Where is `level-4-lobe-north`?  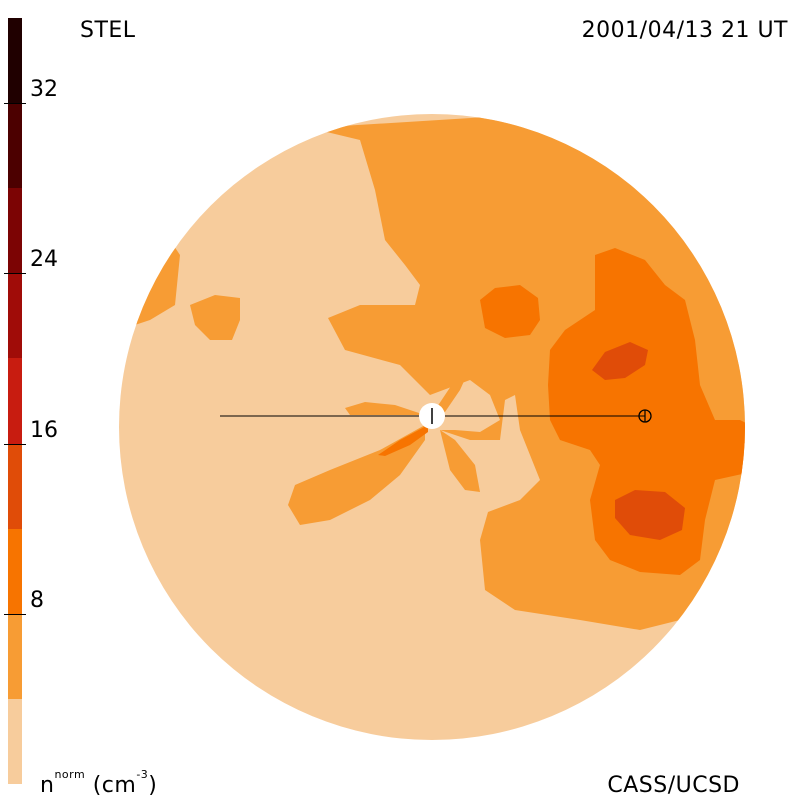 level-4-lobe-north is located at coordinates (452, 387).